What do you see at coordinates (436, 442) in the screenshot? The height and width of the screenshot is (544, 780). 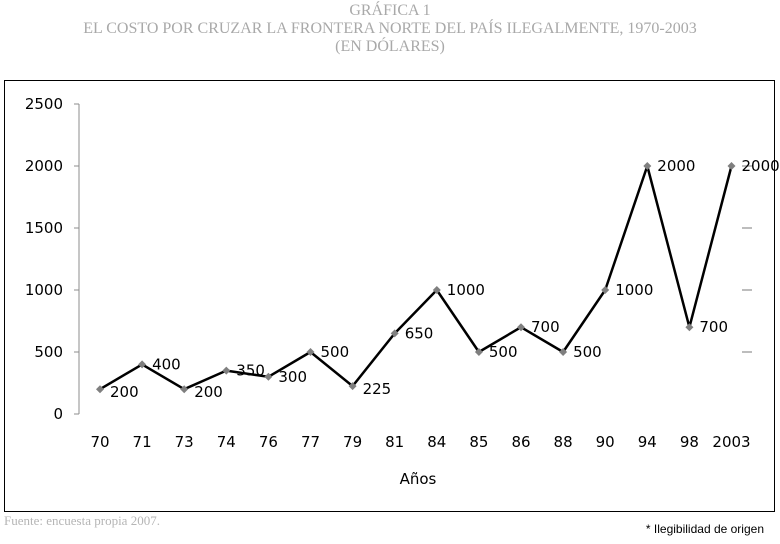 I see `x-tick-label: 84` at bounding box center [436, 442].